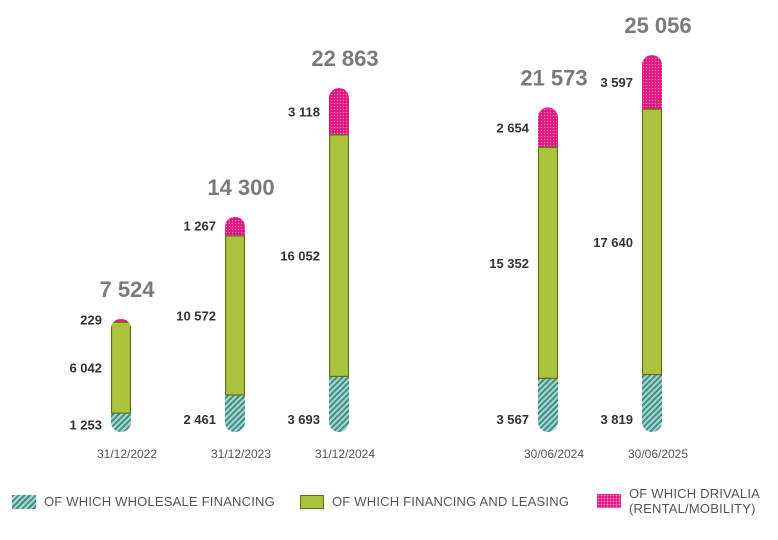 This screenshot has height=540, width=778. I want to click on value-label-drivalia-4: 3 597, so click(616, 82).